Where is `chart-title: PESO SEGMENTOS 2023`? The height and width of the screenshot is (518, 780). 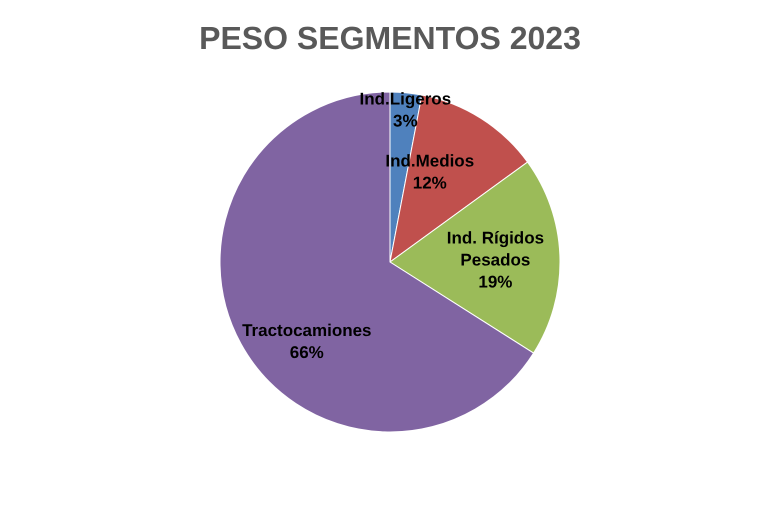
chart-title: PESO SEGMENTOS 2023 is located at coordinates (390, 38).